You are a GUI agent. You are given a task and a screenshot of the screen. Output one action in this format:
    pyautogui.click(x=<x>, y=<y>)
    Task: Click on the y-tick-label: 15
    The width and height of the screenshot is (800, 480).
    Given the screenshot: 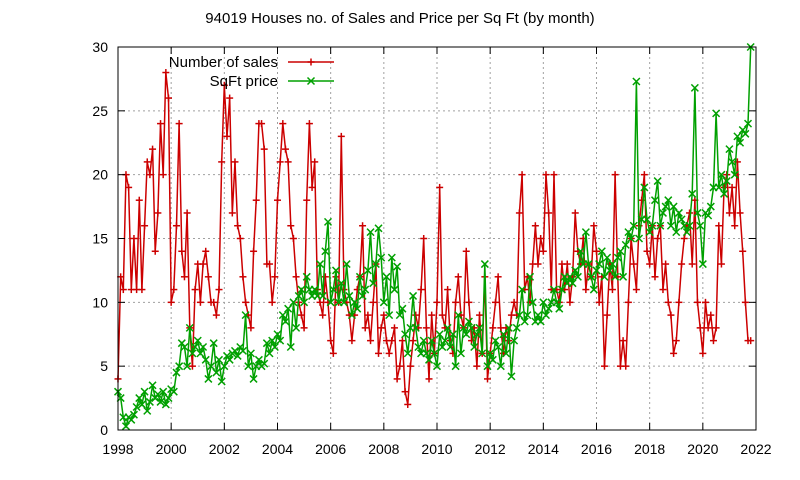 What is the action you would take?
    pyautogui.click(x=100, y=239)
    